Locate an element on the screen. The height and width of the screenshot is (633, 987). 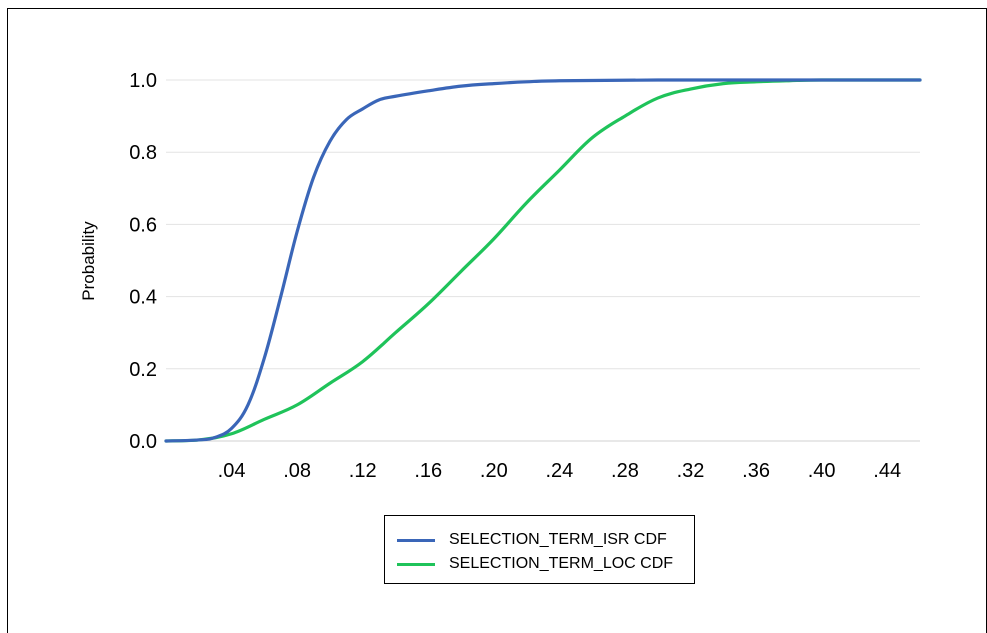
legend-label-loc: SELECTION_TERM_LOC CDF is located at coordinates (561, 563).